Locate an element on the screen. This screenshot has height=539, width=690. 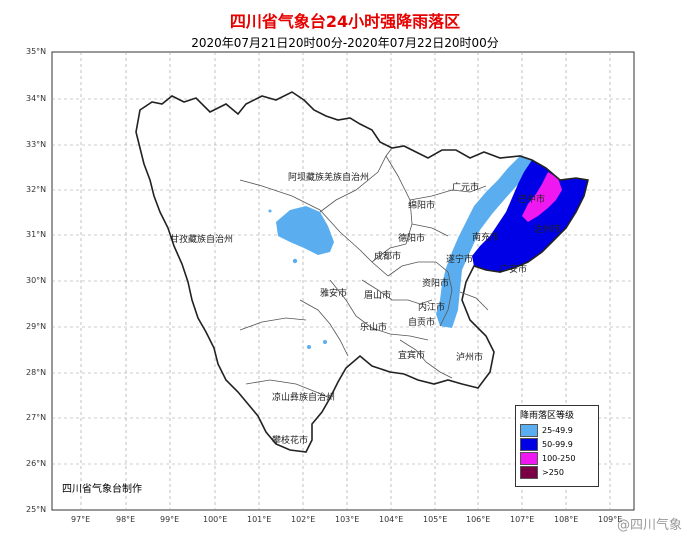
region-label-suining: 遂宁市 is located at coordinates (460, 260).